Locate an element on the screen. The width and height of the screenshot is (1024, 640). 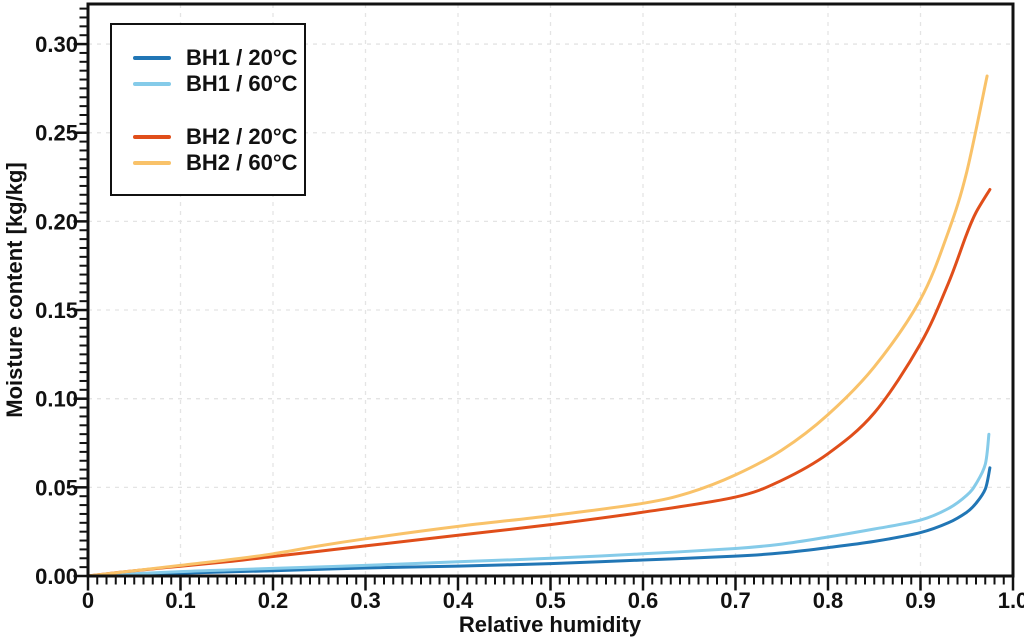
legend-item-bh2-60c: BH2 / 60°C is located at coordinates (208, 163).